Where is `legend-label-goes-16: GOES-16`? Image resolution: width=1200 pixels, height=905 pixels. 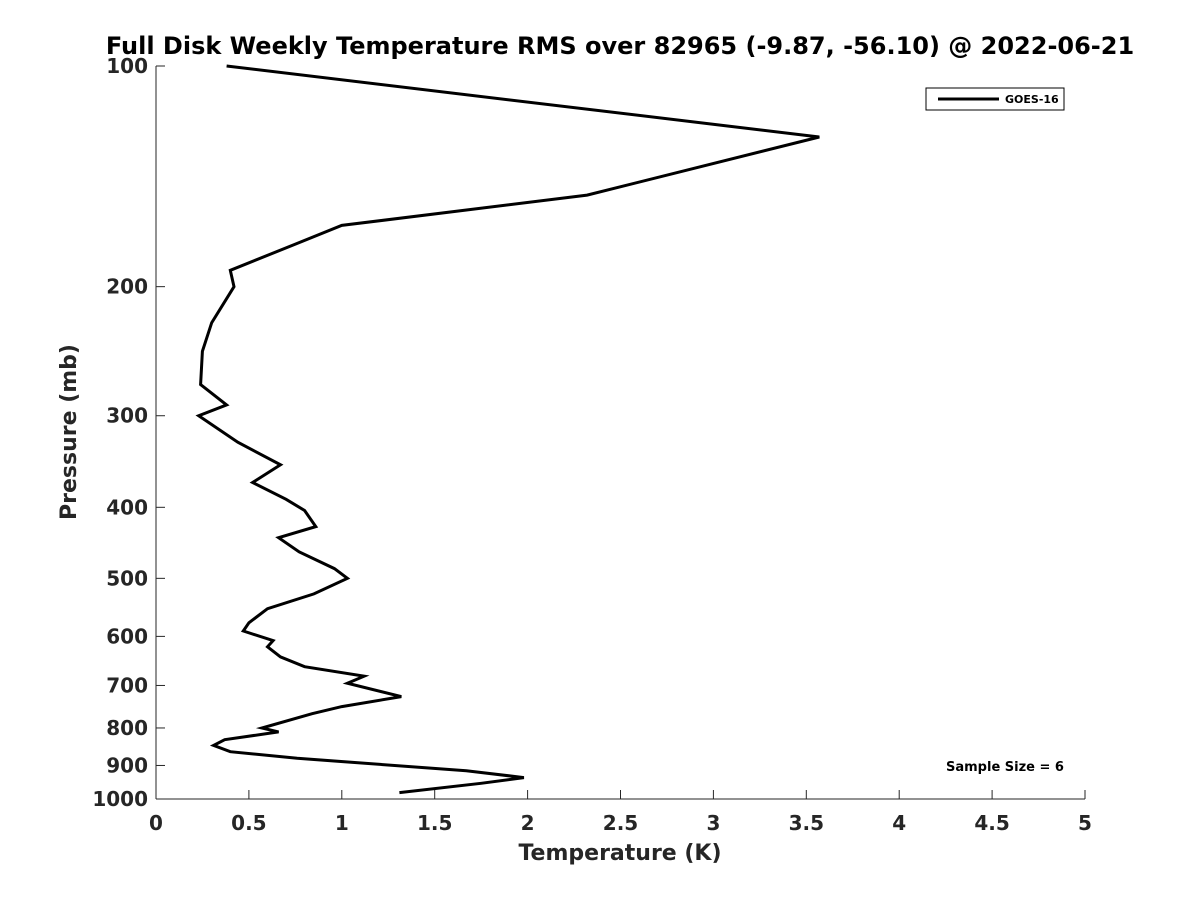 legend-label-goes-16: GOES-16 is located at coordinates (1032, 99).